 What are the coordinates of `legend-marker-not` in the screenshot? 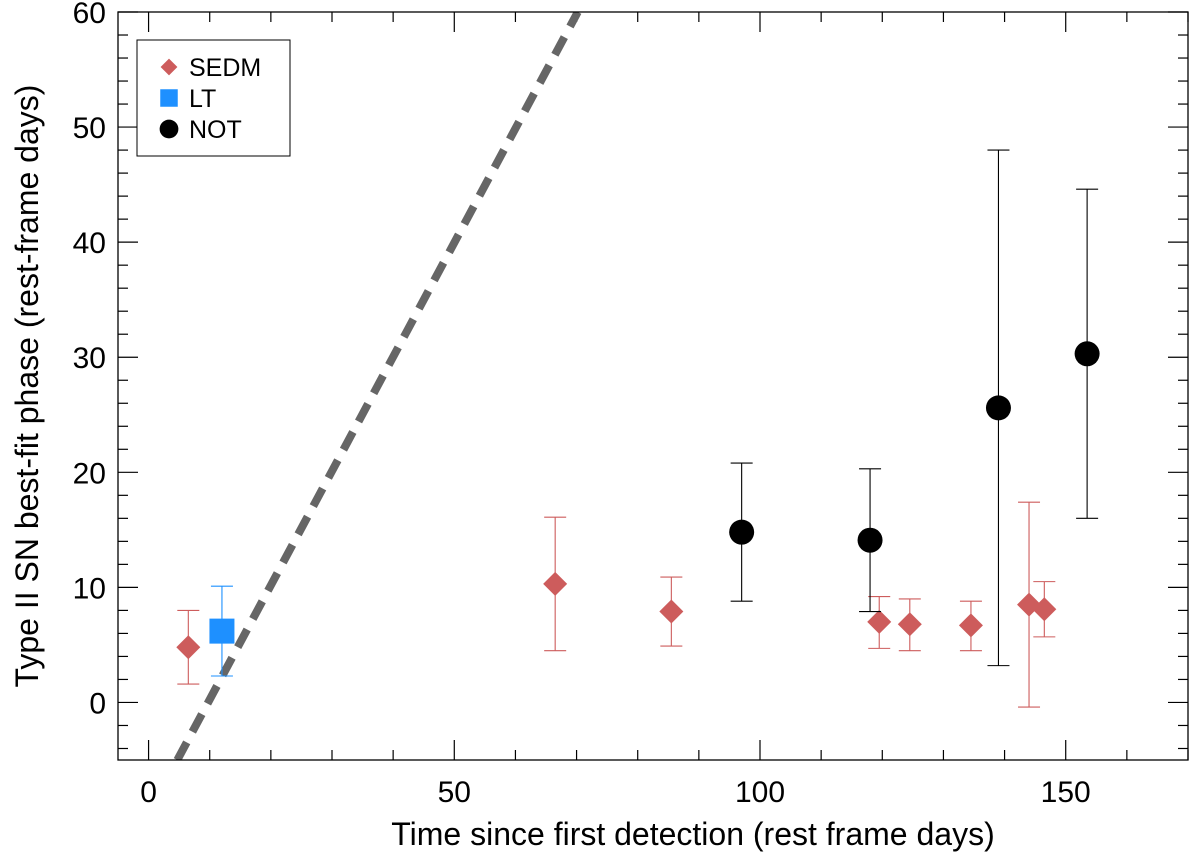 It's located at (169, 129).